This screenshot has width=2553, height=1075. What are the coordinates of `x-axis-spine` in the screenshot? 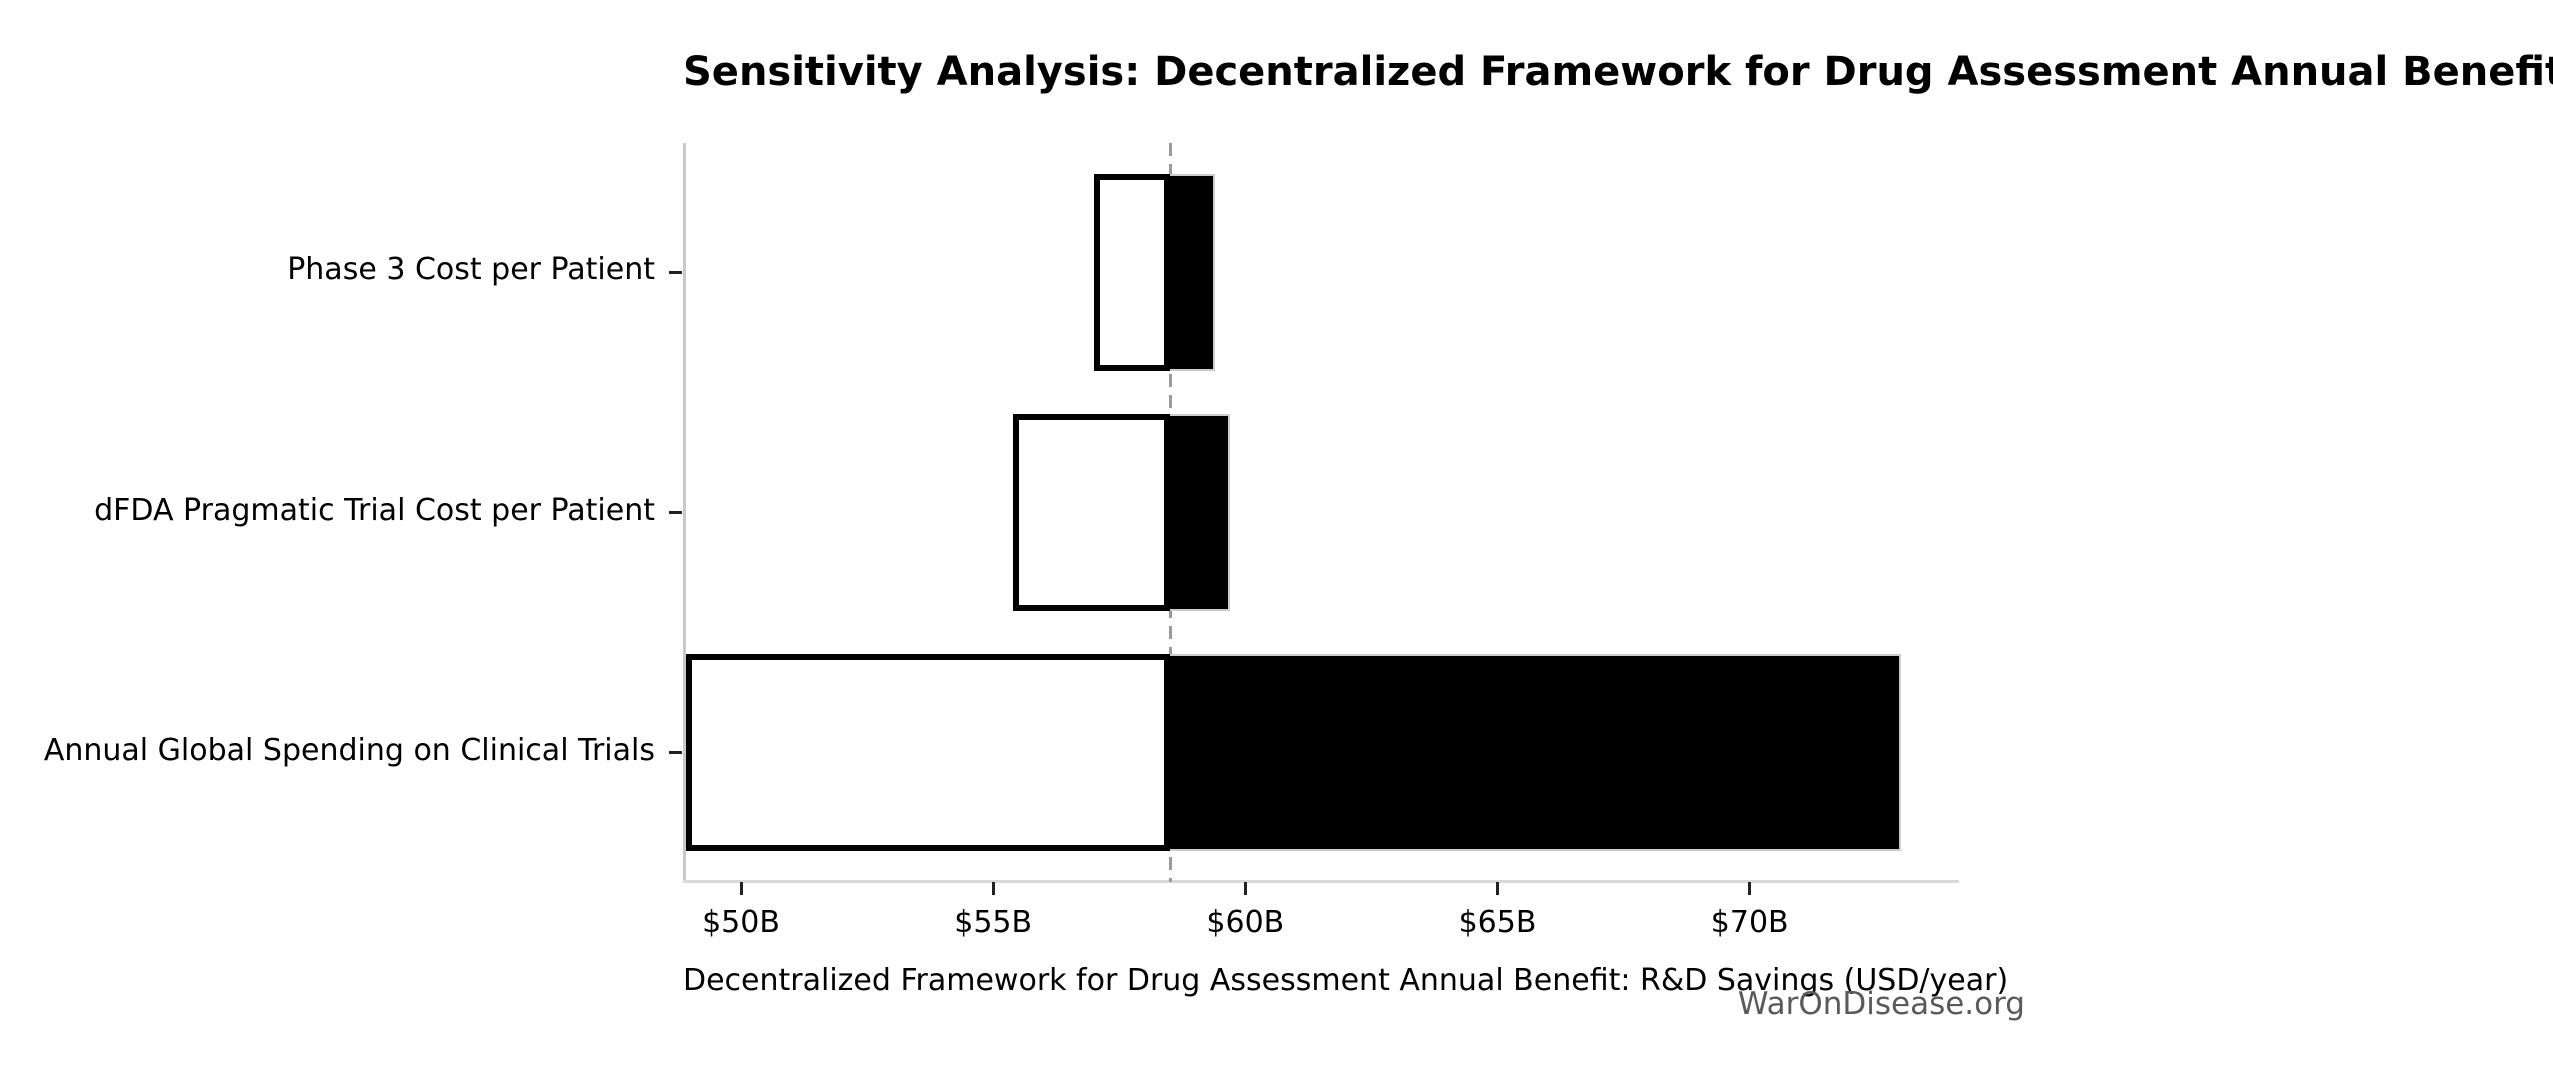 It's located at (1321, 881).